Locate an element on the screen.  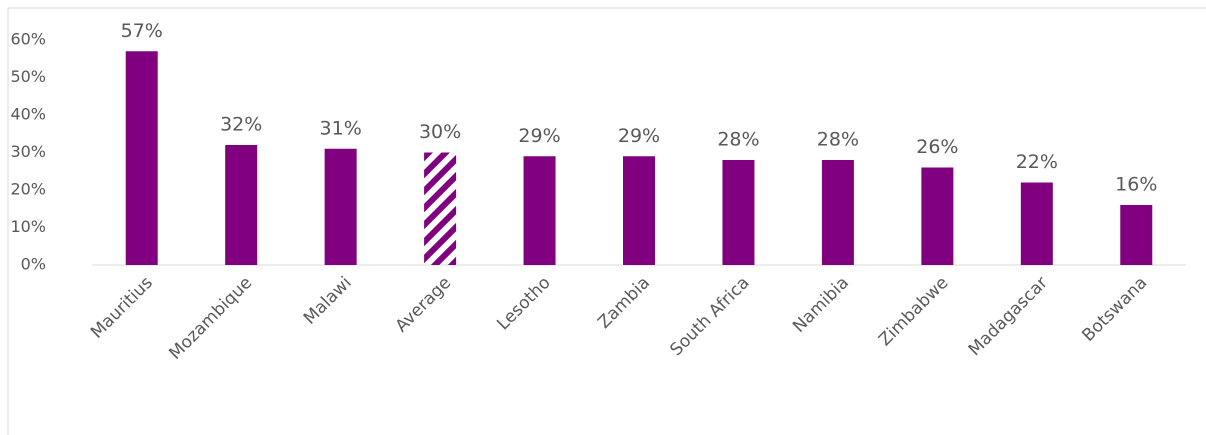
x-tick-label: Zambia is located at coordinates (624, 303).